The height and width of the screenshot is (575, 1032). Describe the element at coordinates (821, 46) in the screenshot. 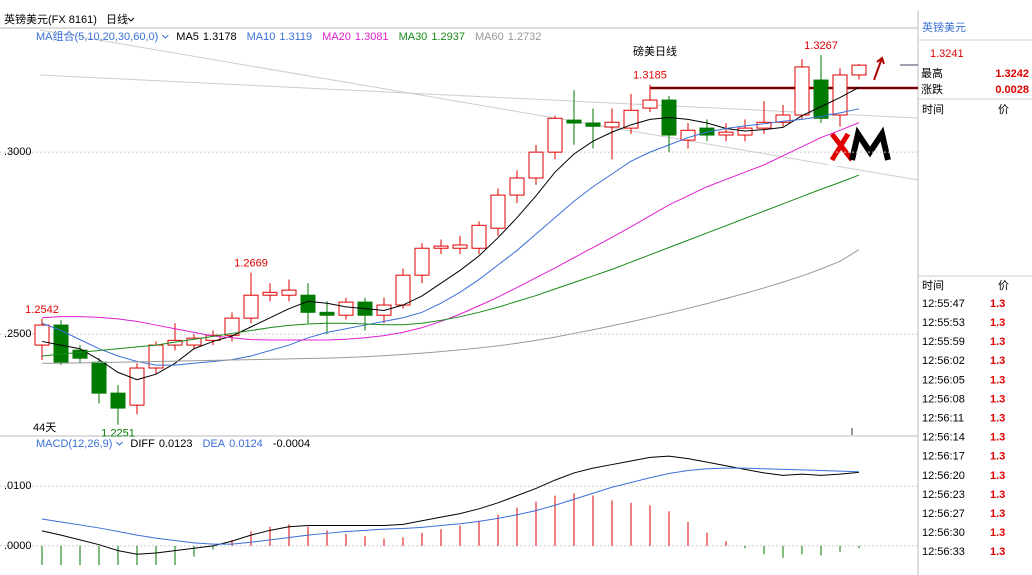

I see `price-annotation: 1.3267` at that location.